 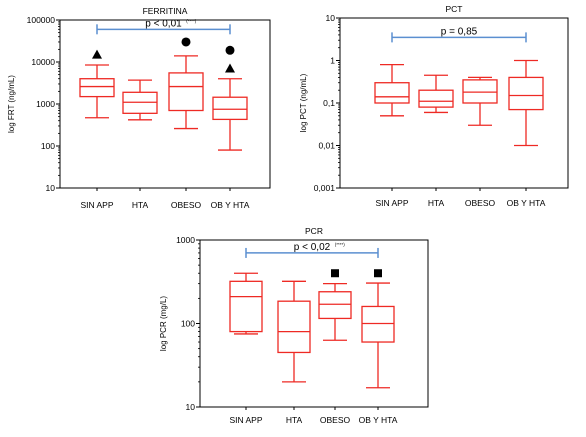 I want to click on p-value-label: p = 0,85, so click(x=459, y=31).